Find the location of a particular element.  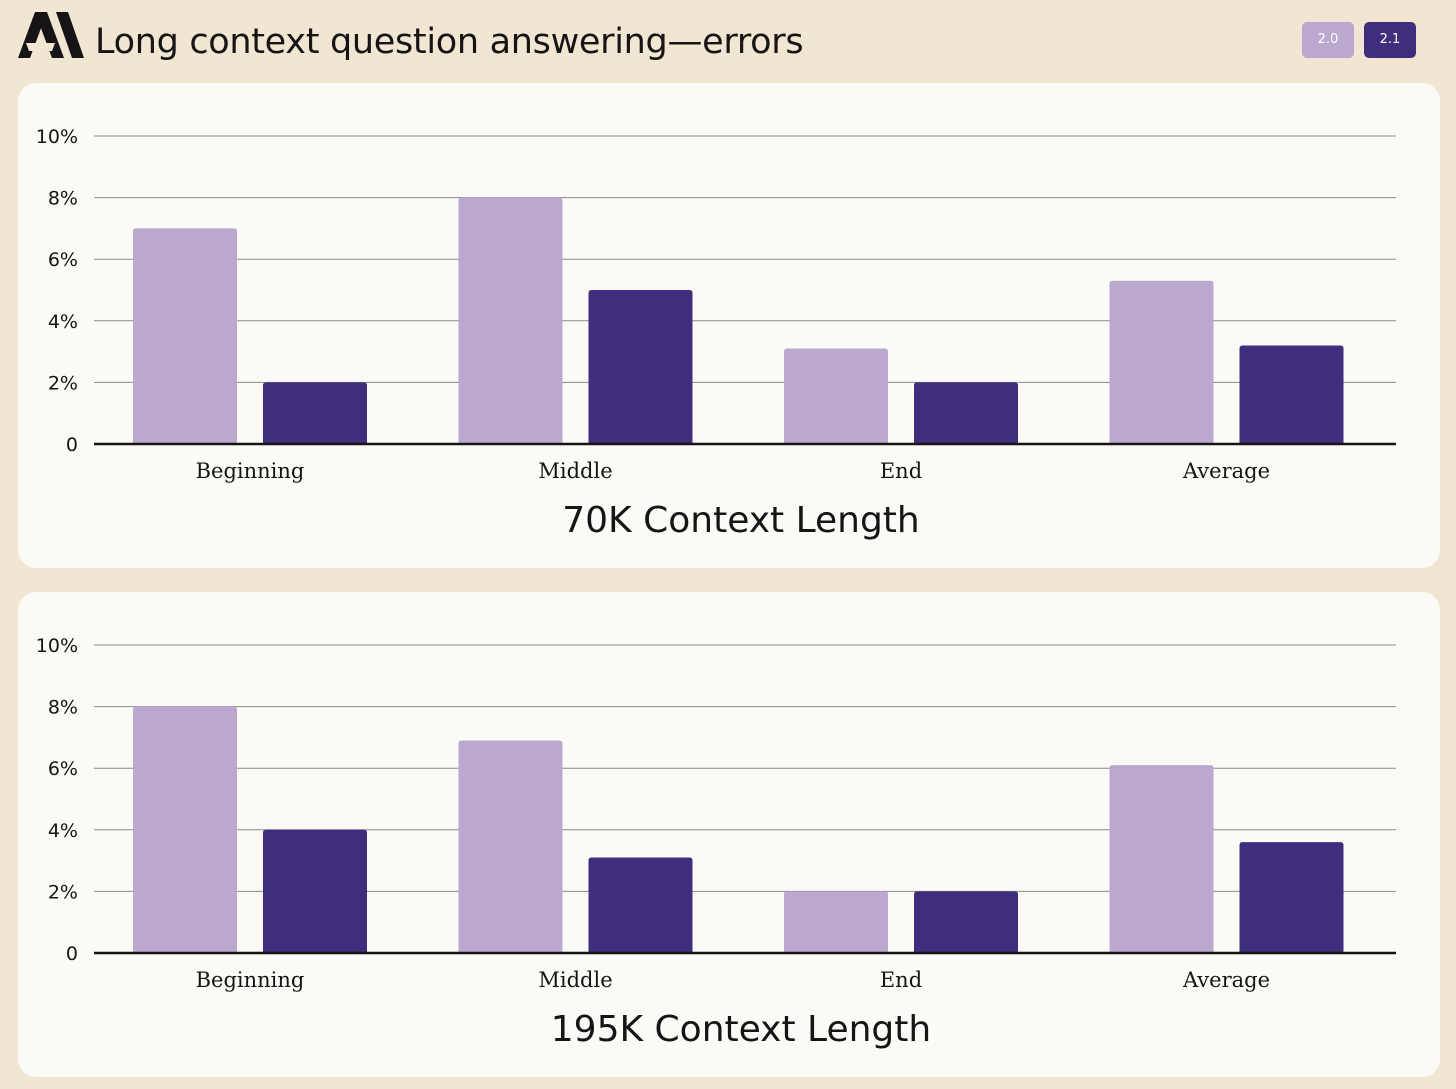

page-title: Long context question answering—errors is located at coordinates (449, 42).